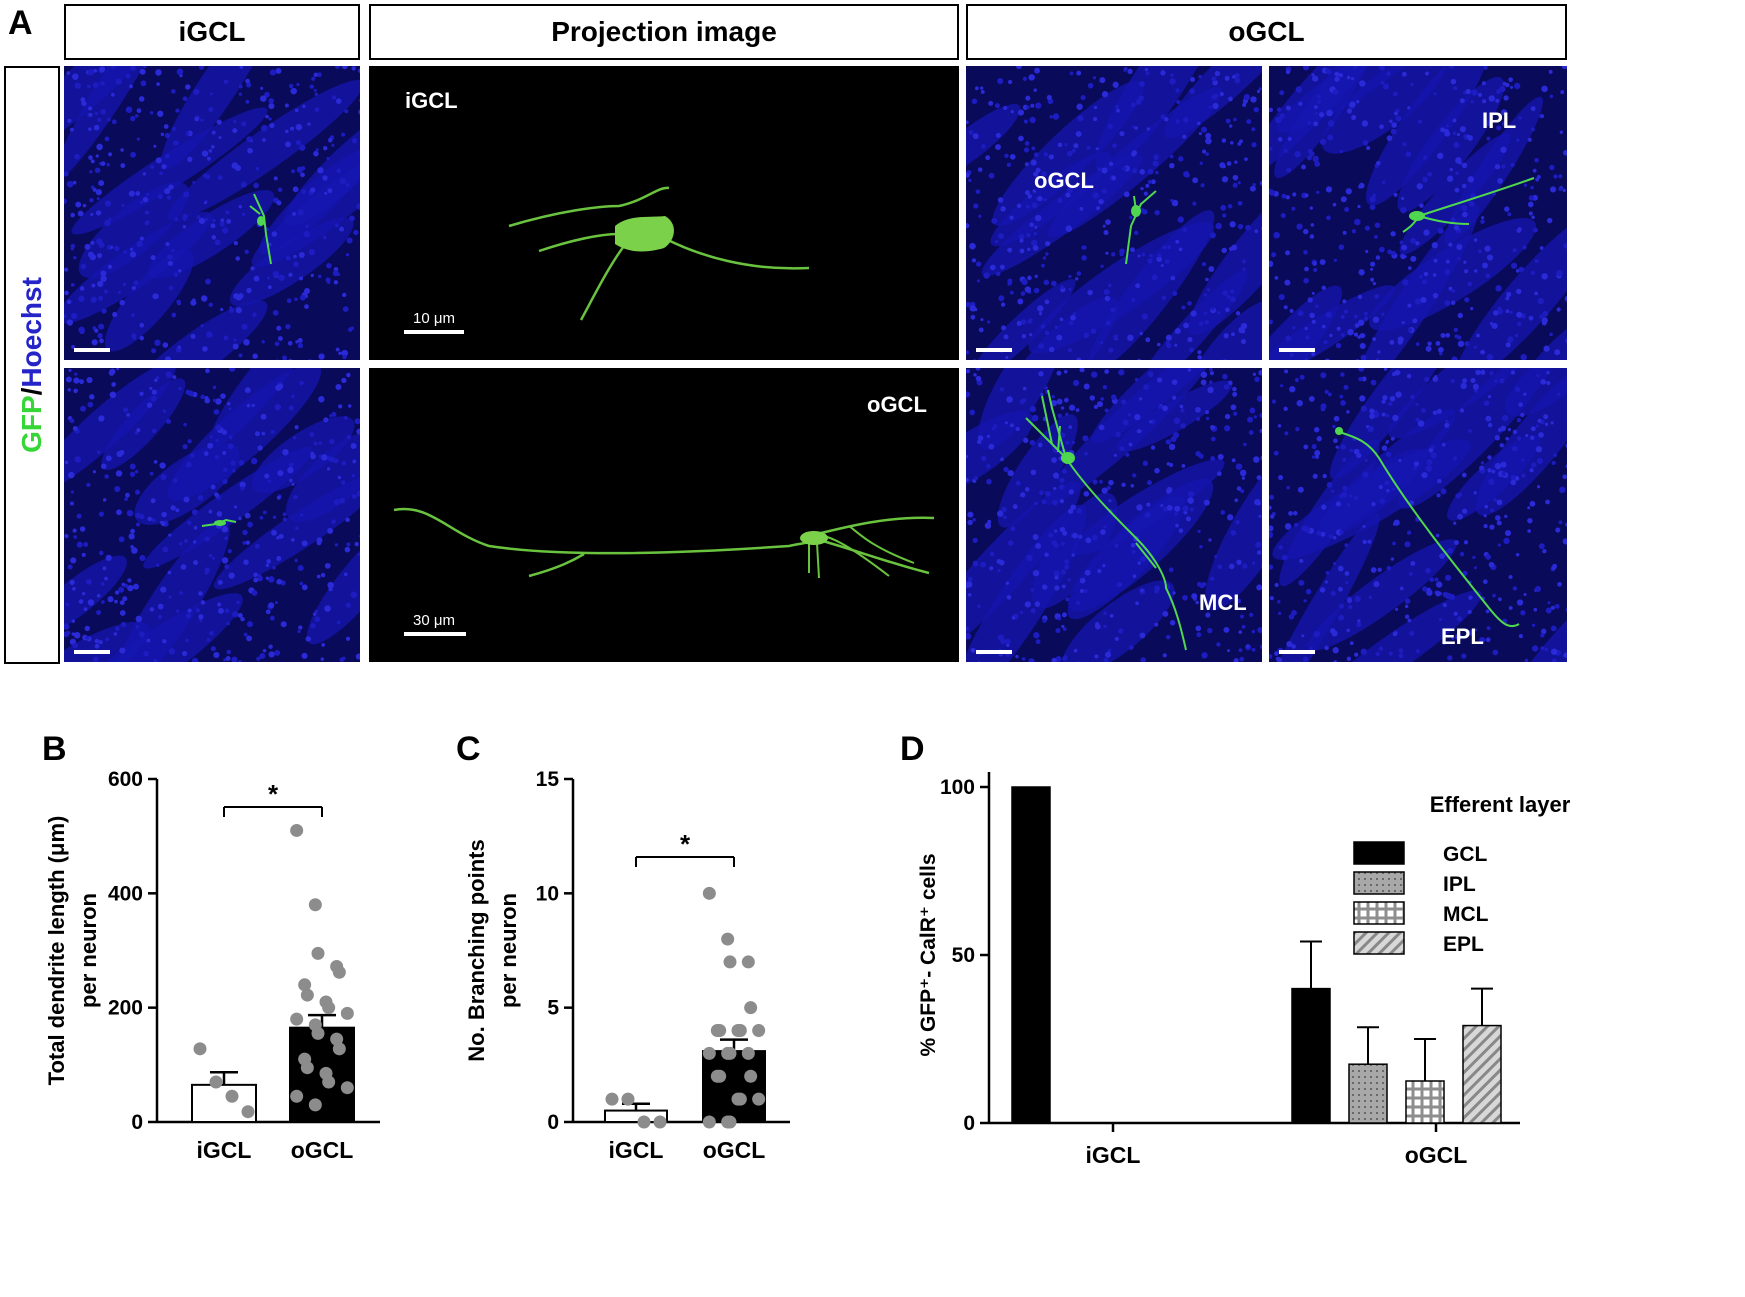  I want to click on panel-a-label: A, so click(20, 23).